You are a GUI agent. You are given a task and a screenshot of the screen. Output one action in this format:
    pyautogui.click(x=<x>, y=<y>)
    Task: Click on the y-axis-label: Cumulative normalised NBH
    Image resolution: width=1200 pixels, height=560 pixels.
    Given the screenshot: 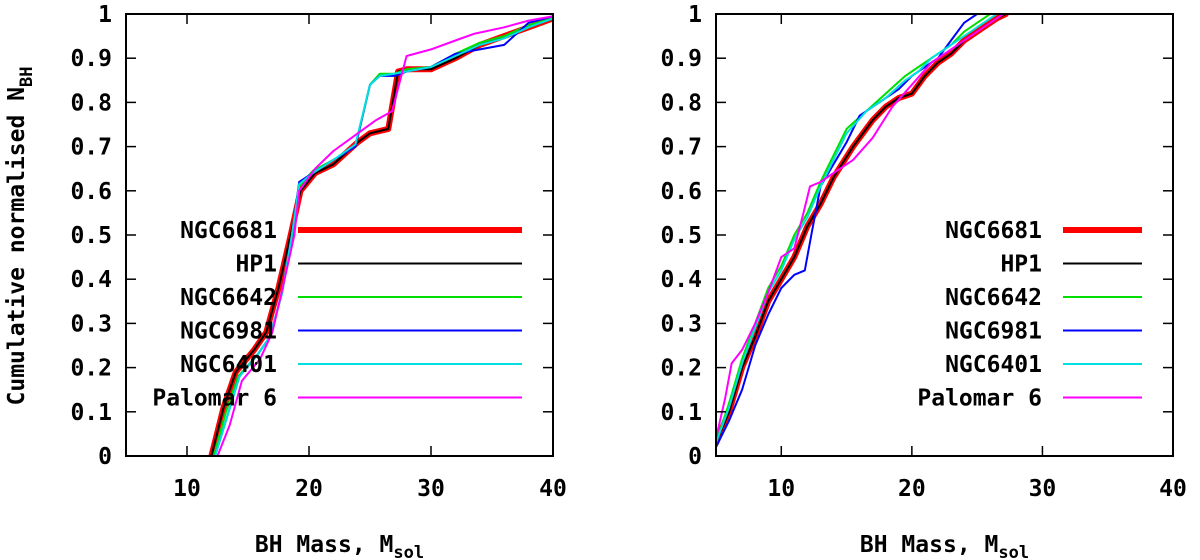 What is the action you would take?
    pyautogui.click(x=20, y=236)
    